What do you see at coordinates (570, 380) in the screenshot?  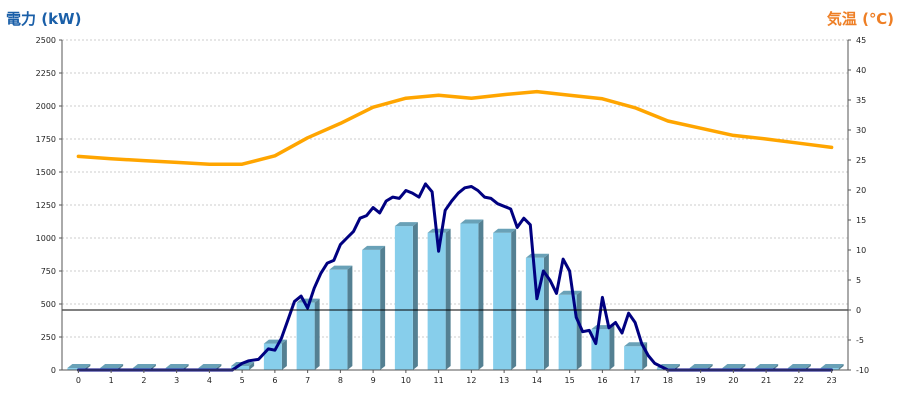 I see `x-tick-label: 15` at bounding box center [570, 380].